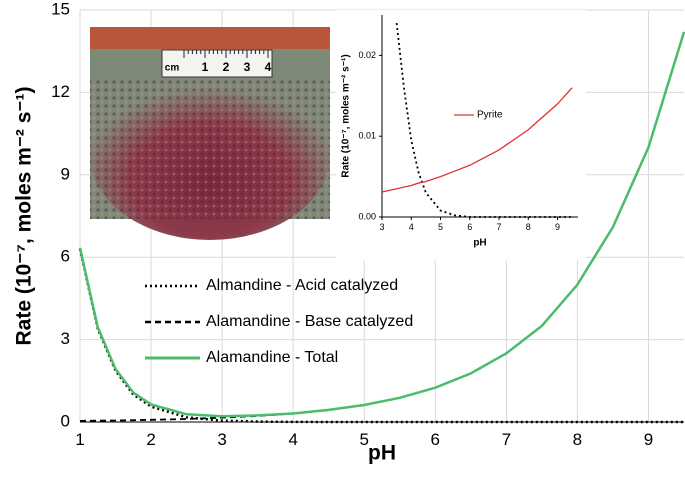 Image resolution: width=685 pixels, height=492 pixels. What do you see at coordinates (302, 285) in the screenshot?
I see `legend-label: Almandine - Acid catalyzed` at bounding box center [302, 285].